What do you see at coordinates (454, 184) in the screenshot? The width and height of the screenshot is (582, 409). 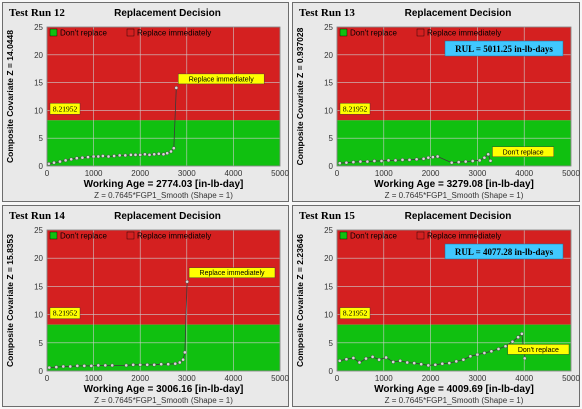 I see `x-axis-label: Working Age = 3279.08 [in-lb-day]` at bounding box center [454, 184].